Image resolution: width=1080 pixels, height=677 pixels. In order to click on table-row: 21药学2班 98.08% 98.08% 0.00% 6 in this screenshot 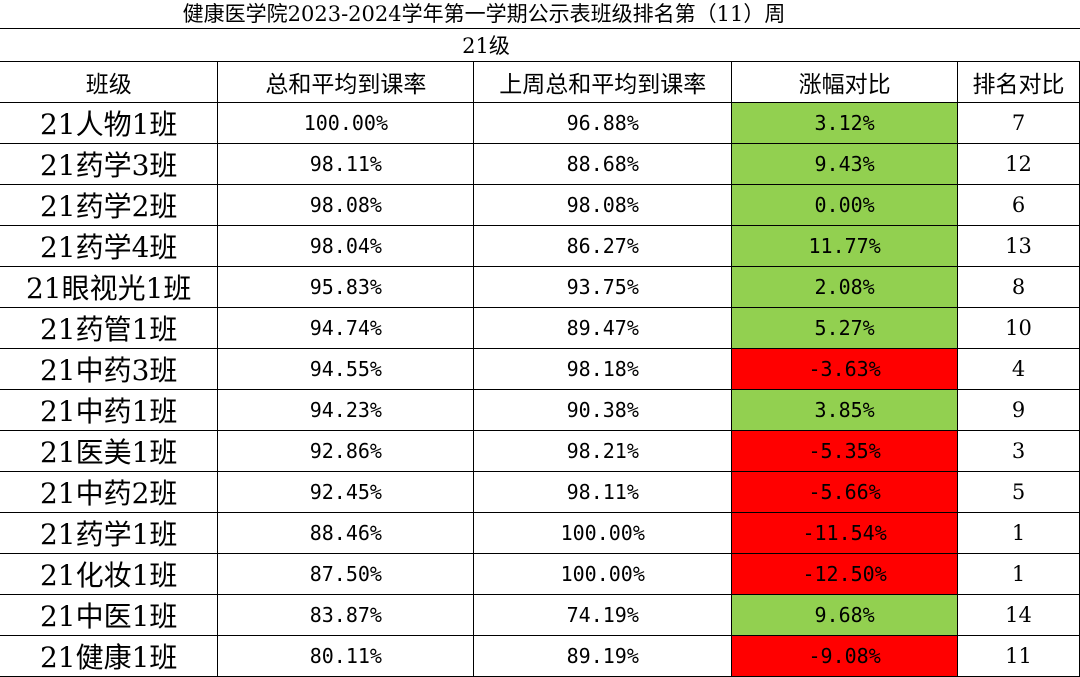, I will do `click(540, 205)`.